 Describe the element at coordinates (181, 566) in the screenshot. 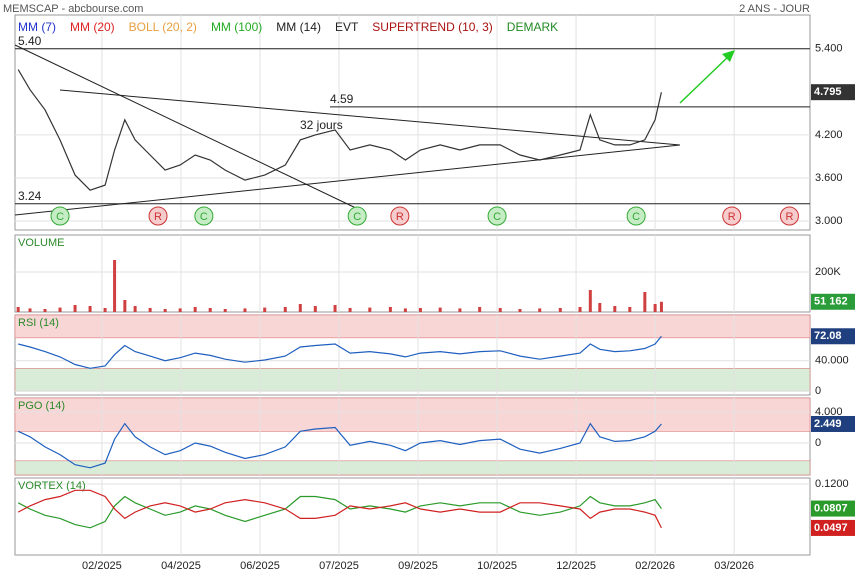

I see `x-tick-label: 04/2025` at that location.